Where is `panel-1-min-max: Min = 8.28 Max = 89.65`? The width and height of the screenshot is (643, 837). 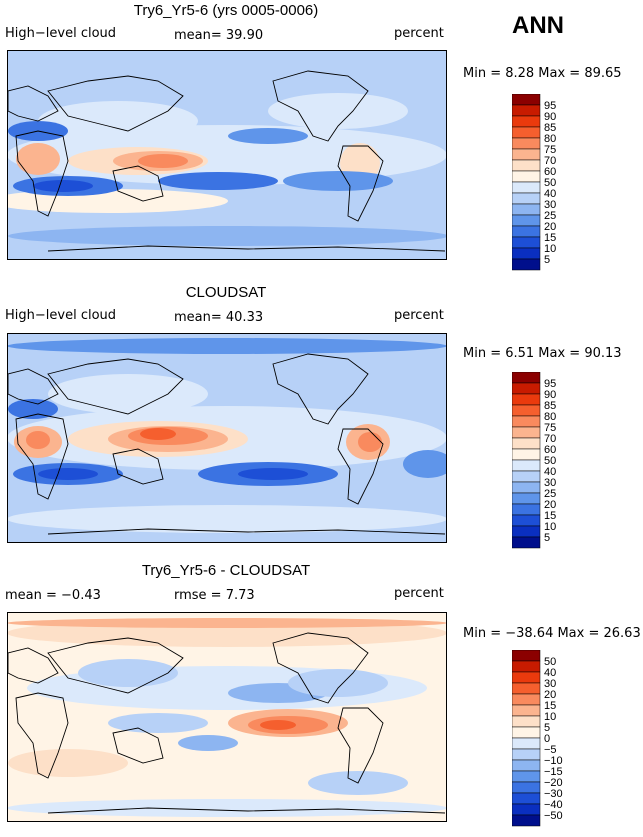 panel-1-min-max: Min = 8.28 Max = 89.65 is located at coordinates (542, 73).